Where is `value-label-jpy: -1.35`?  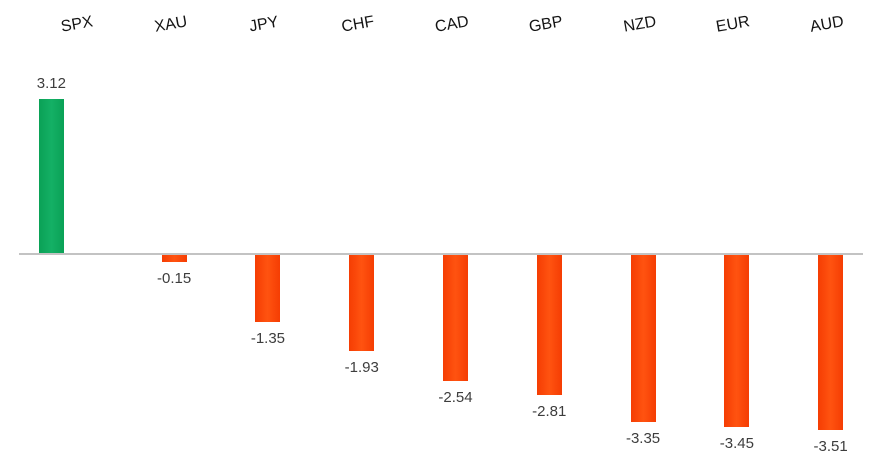
value-label-jpy: -1.35 is located at coordinates (268, 339).